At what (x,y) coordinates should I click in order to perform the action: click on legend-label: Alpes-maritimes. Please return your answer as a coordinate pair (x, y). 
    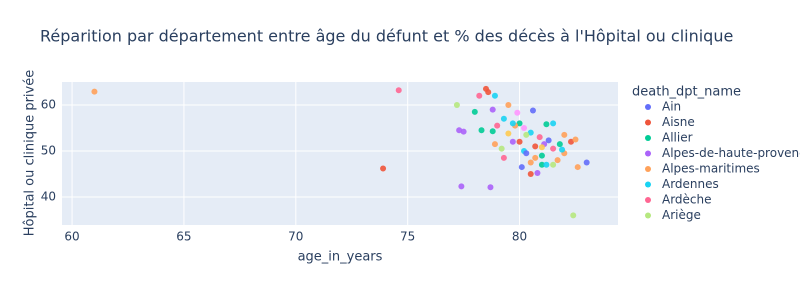
    Looking at the image, I should click on (711, 169).